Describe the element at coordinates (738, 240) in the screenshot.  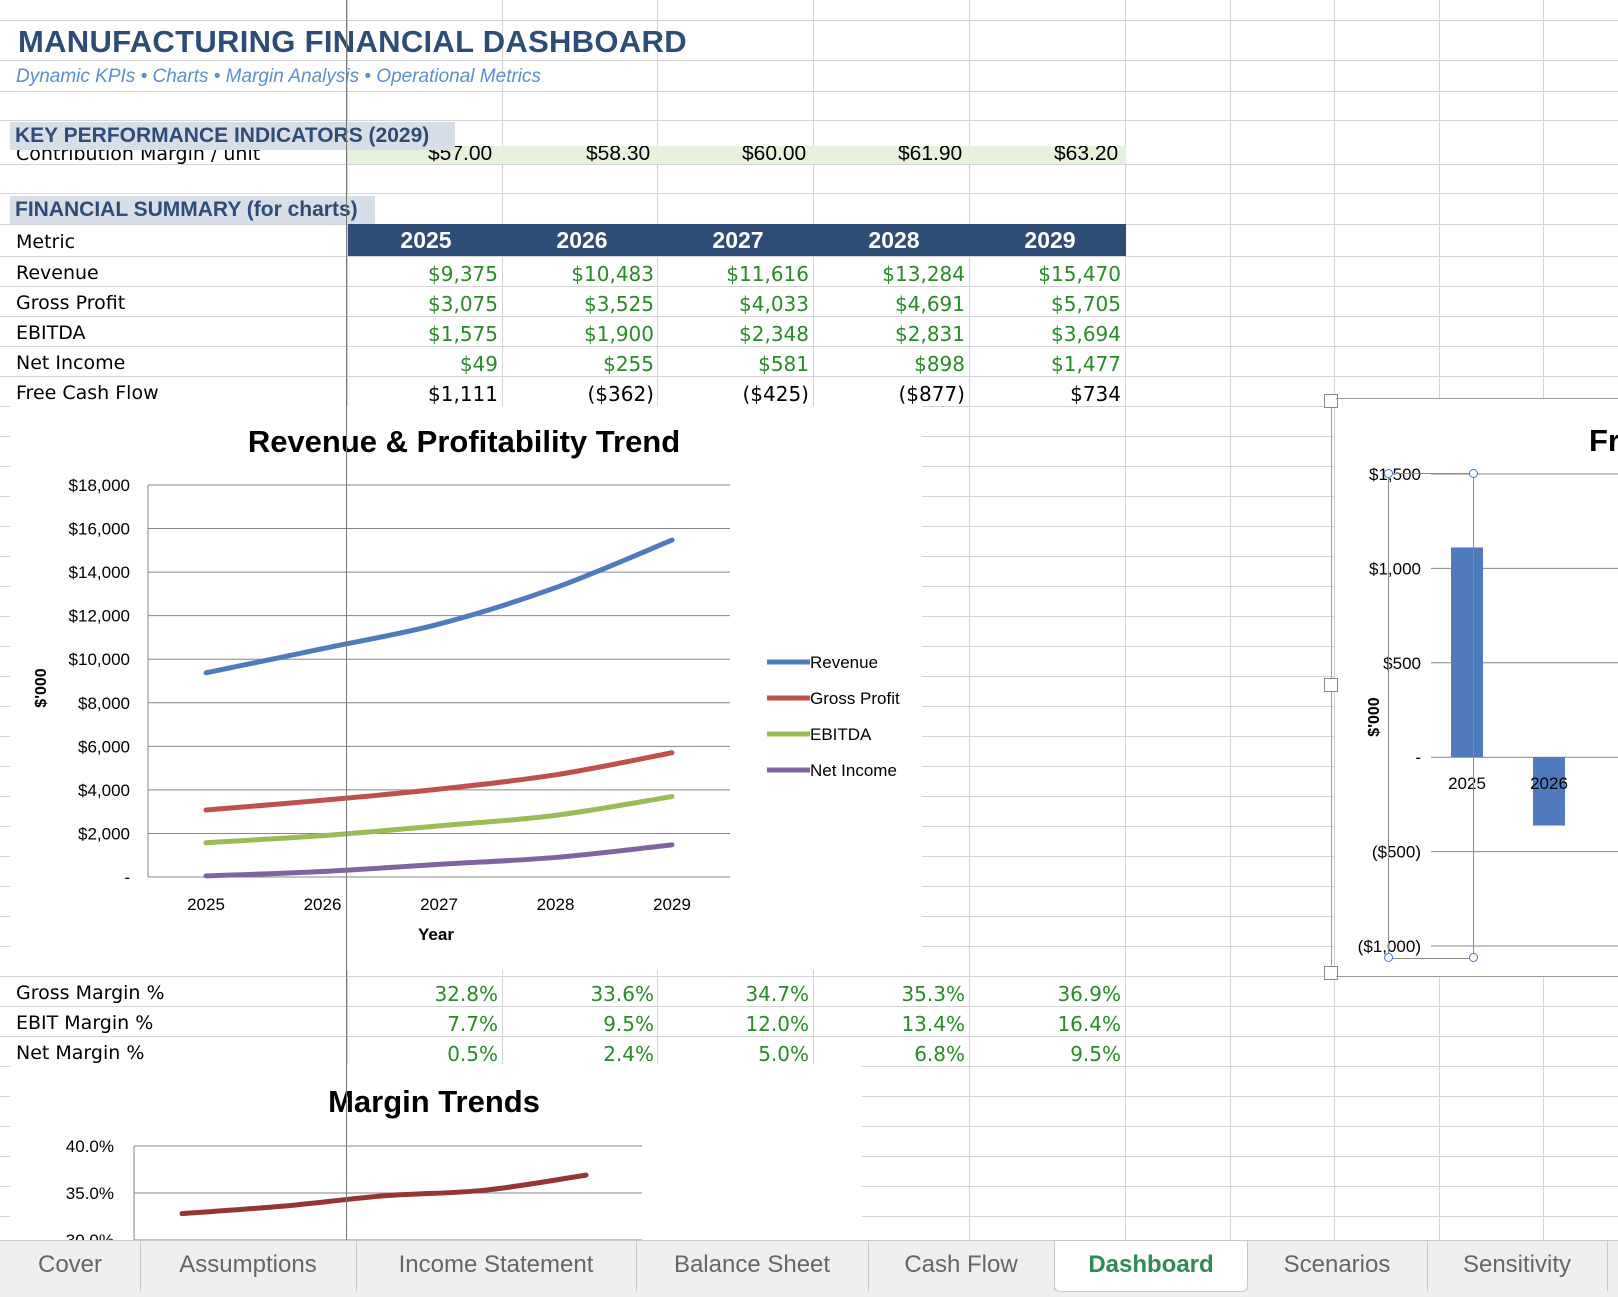
I see `year-header: 2027` at that location.